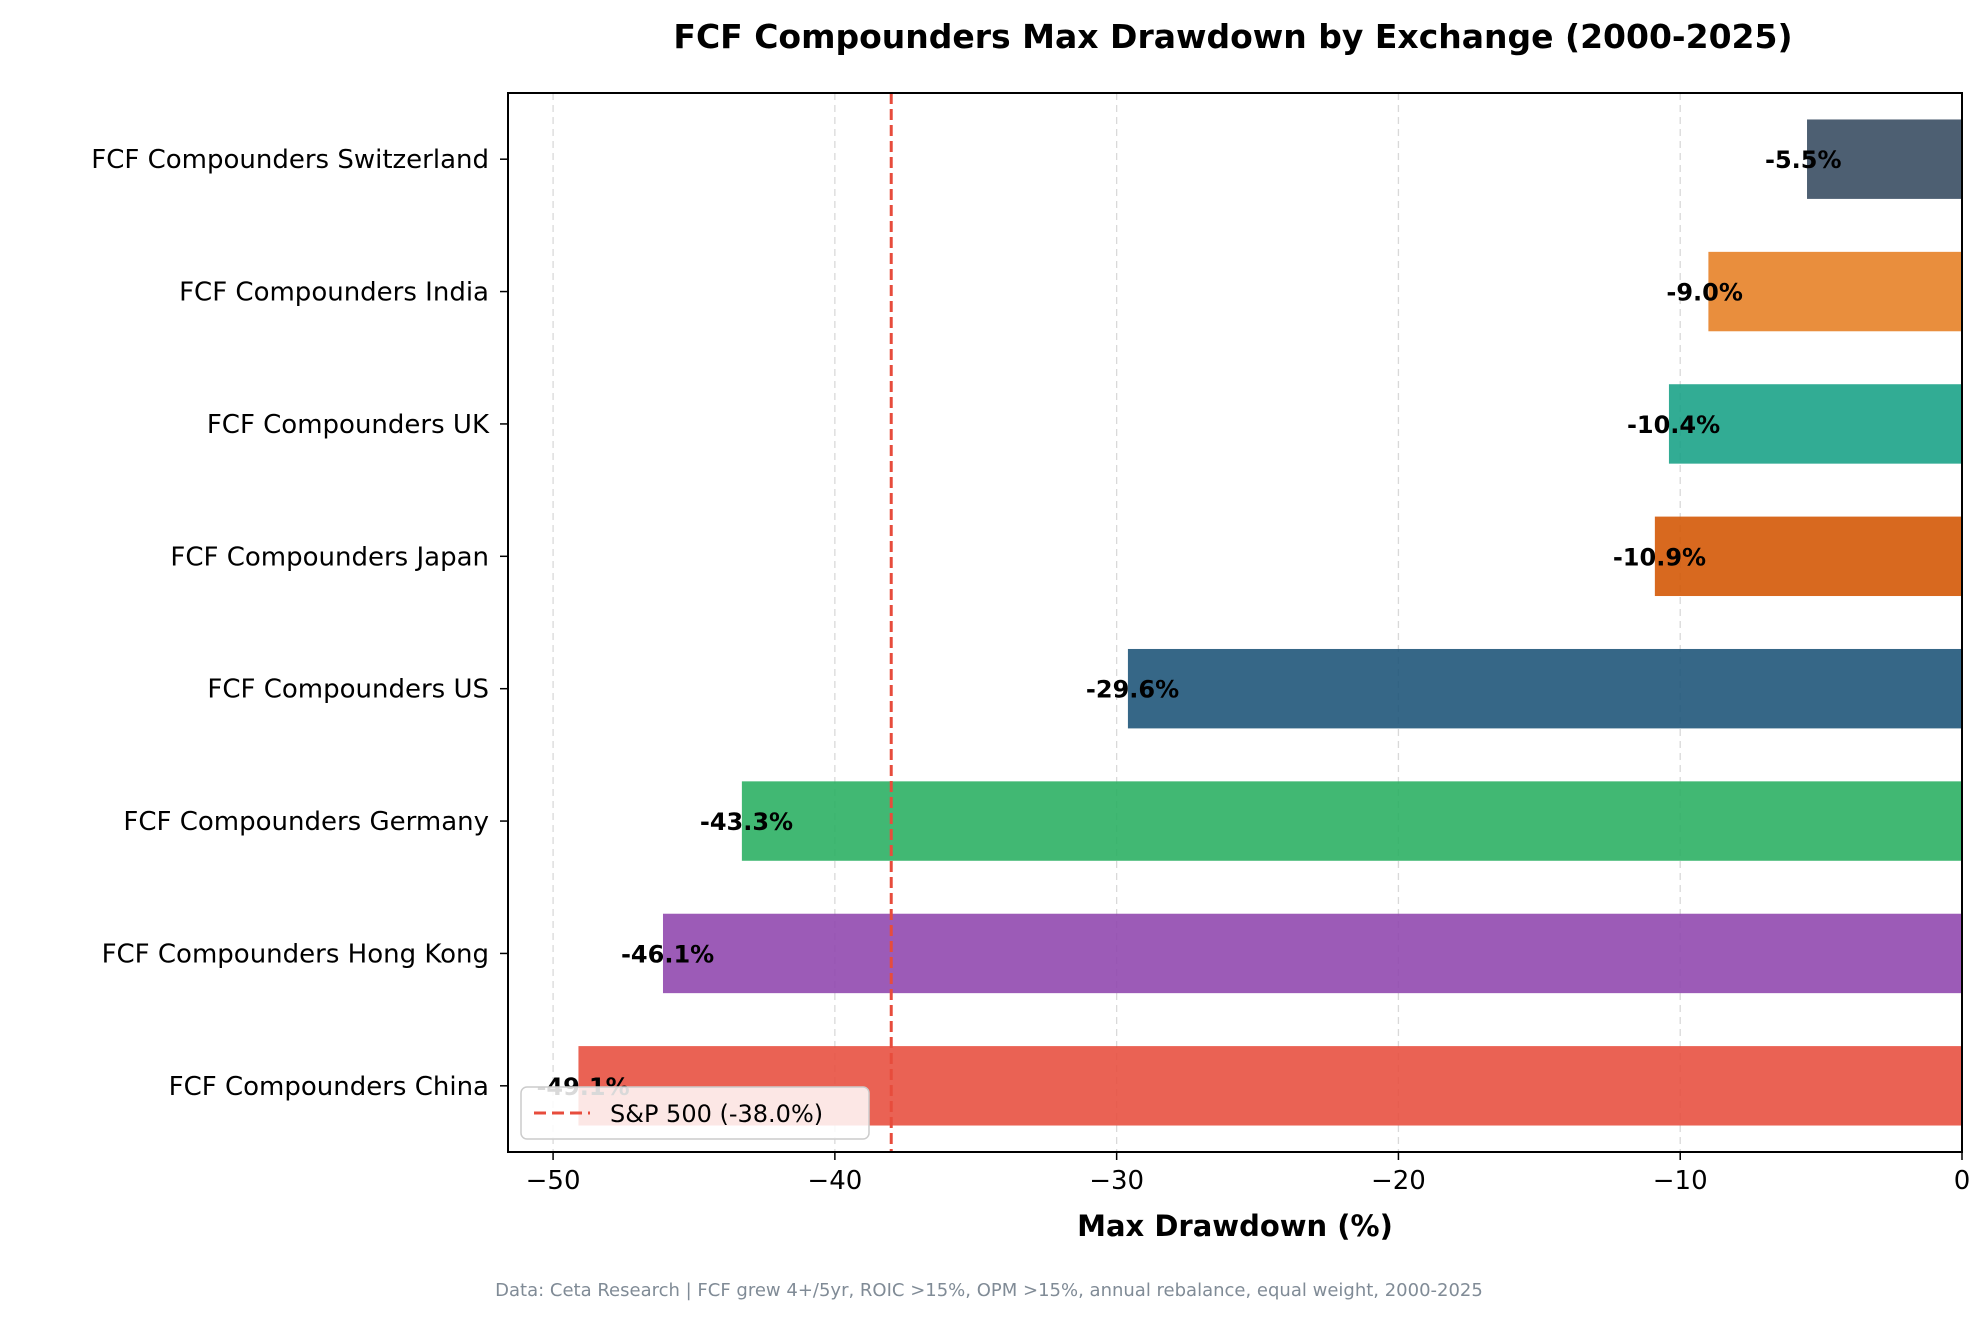 The height and width of the screenshot is (1321, 1979). I want to click on legend-label: S&P 500 (-38.0%), so click(716, 1114).